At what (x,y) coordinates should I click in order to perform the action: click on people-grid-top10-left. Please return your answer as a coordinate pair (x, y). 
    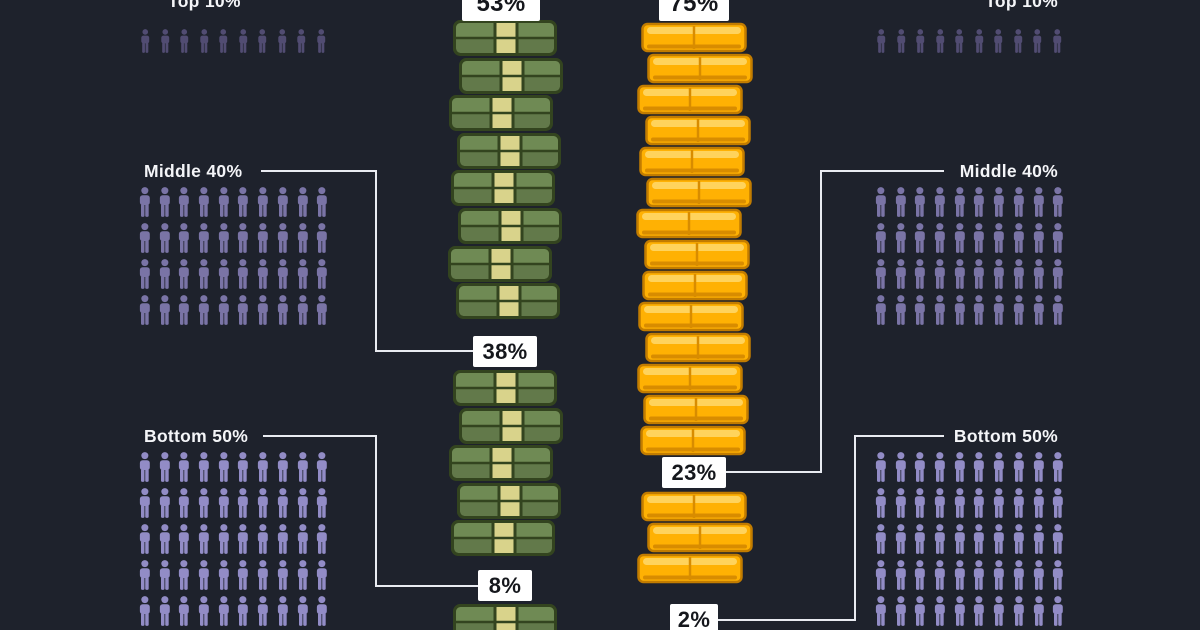
    Looking at the image, I should click on (233, 41).